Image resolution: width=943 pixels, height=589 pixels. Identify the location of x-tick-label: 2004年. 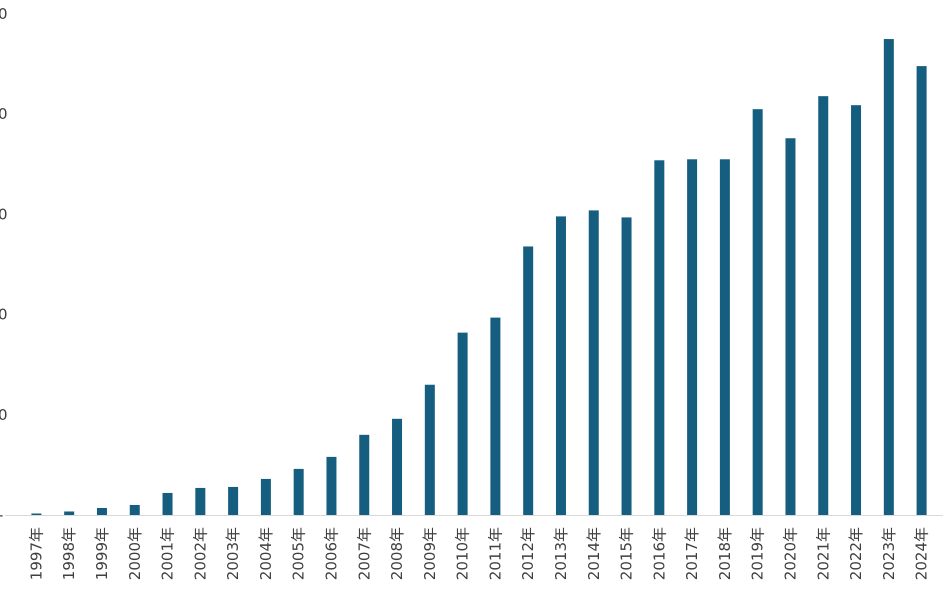
(266, 553).